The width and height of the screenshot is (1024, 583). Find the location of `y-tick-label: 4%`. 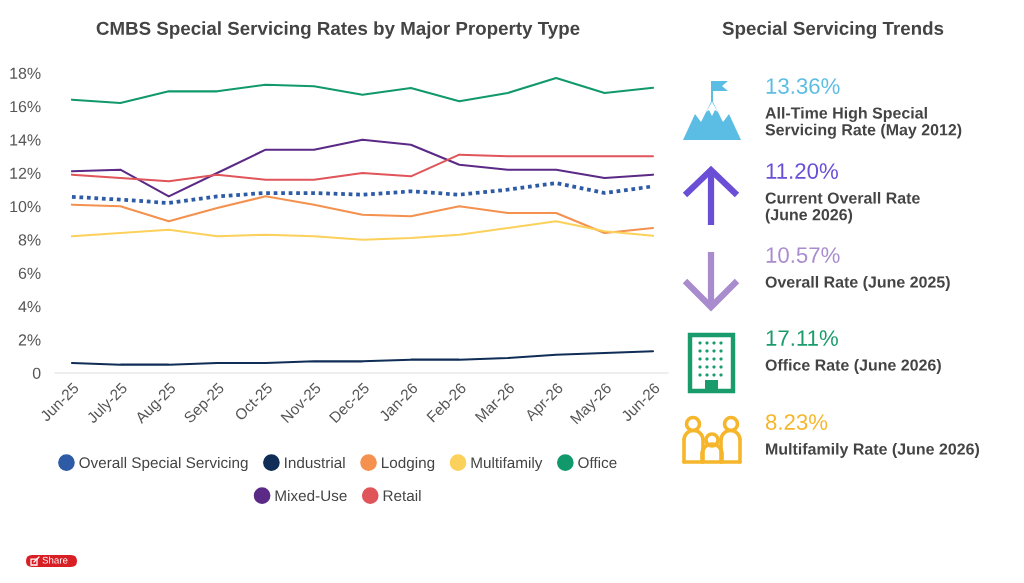

y-tick-label: 4% is located at coordinates (29, 307).